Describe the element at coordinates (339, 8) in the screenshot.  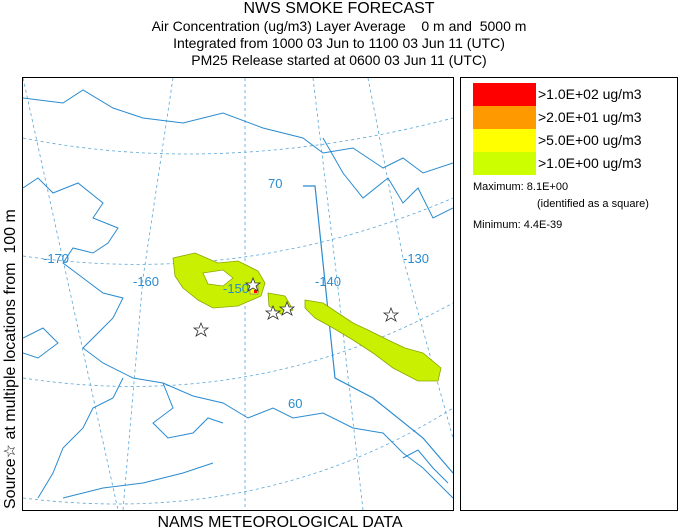
I see `forecast-title: NWS SMOKE FORECAST` at that location.